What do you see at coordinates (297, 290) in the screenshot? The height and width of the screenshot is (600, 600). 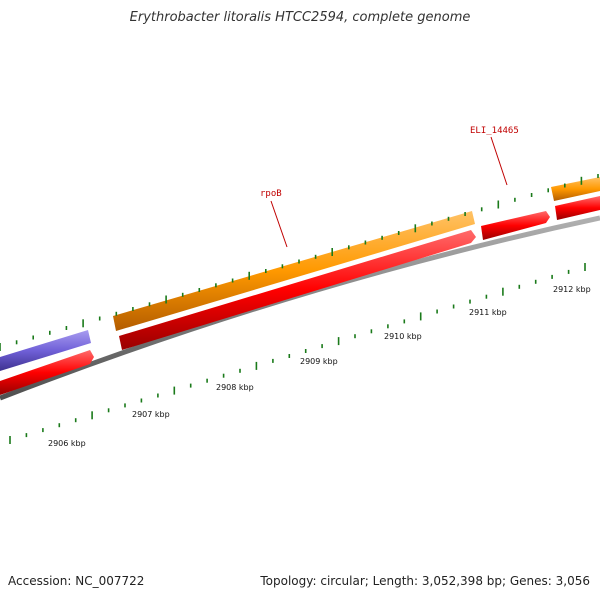 I see `gene-reverse-rpoB` at bounding box center [297, 290].